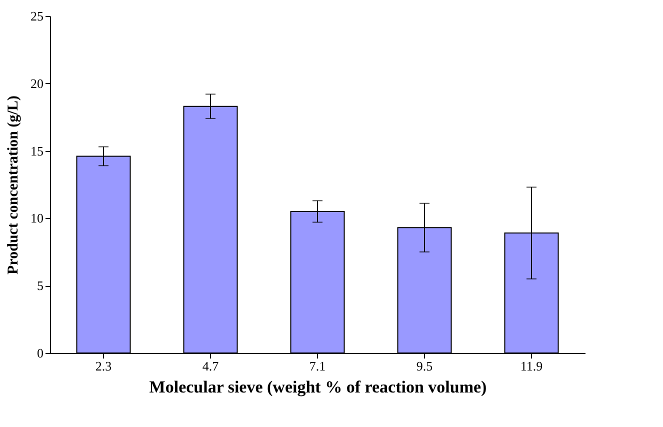 The width and height of the screenshot is (663, 427). I want to click on y-tick-label: 15, so click(37, 150).